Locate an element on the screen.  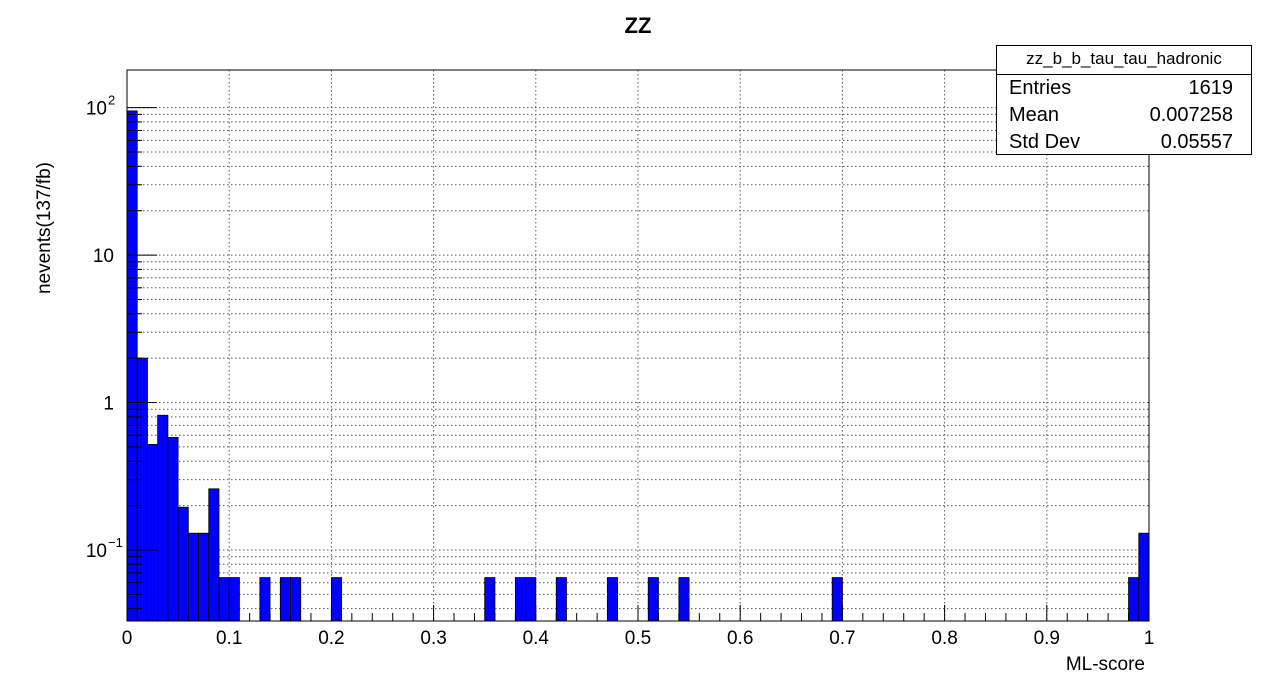
x-tick-label: 0.9 is located at coordinates (1047, 638).